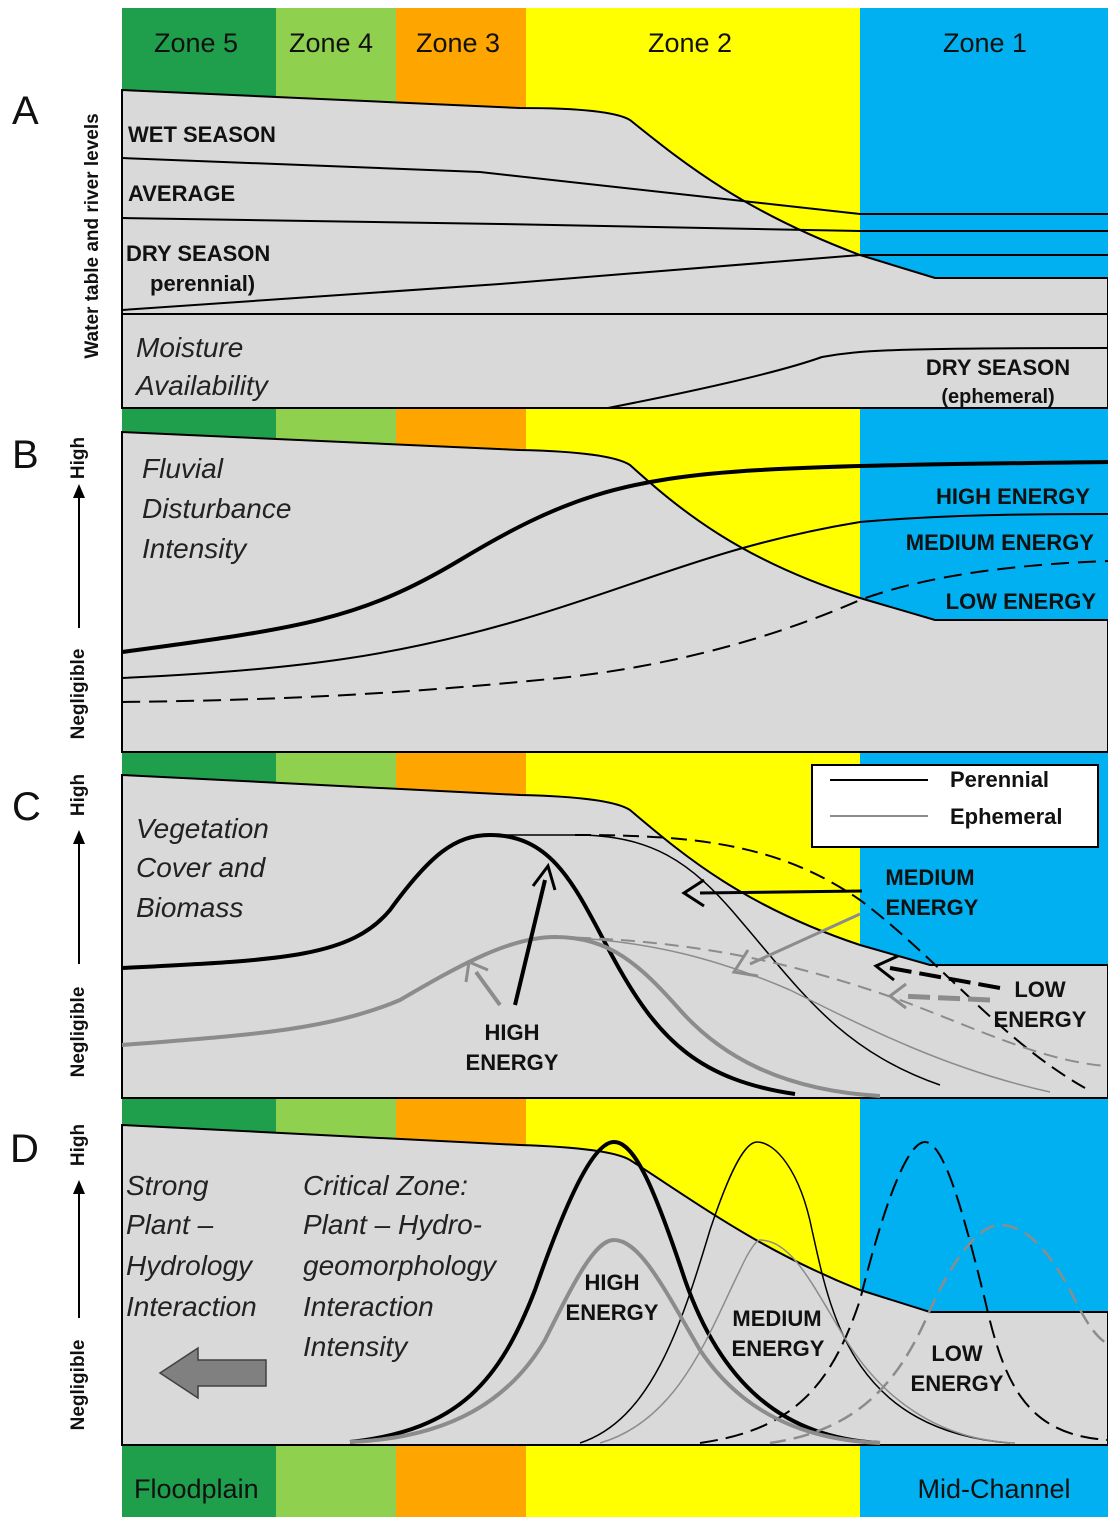  I want to click on ephemeral-medium-energy-peak, so click(807, 1341).